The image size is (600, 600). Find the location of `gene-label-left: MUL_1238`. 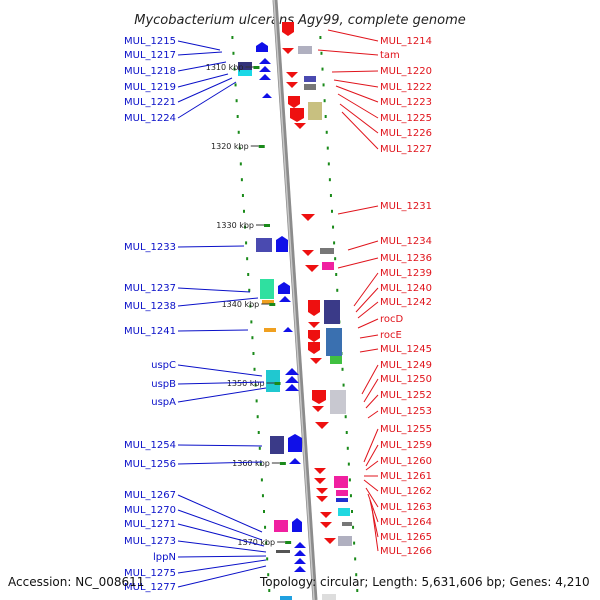

gene-label-left: MUL_1238 is located at coordinates (150, 306).